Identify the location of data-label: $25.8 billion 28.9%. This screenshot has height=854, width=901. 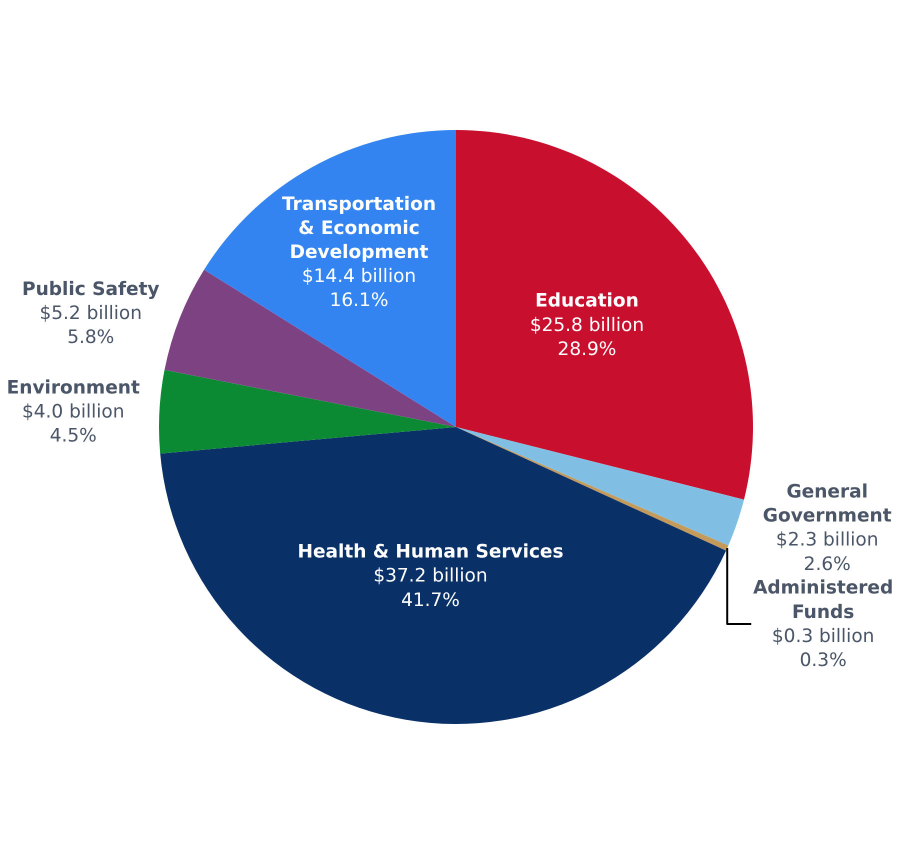
(587, 337).